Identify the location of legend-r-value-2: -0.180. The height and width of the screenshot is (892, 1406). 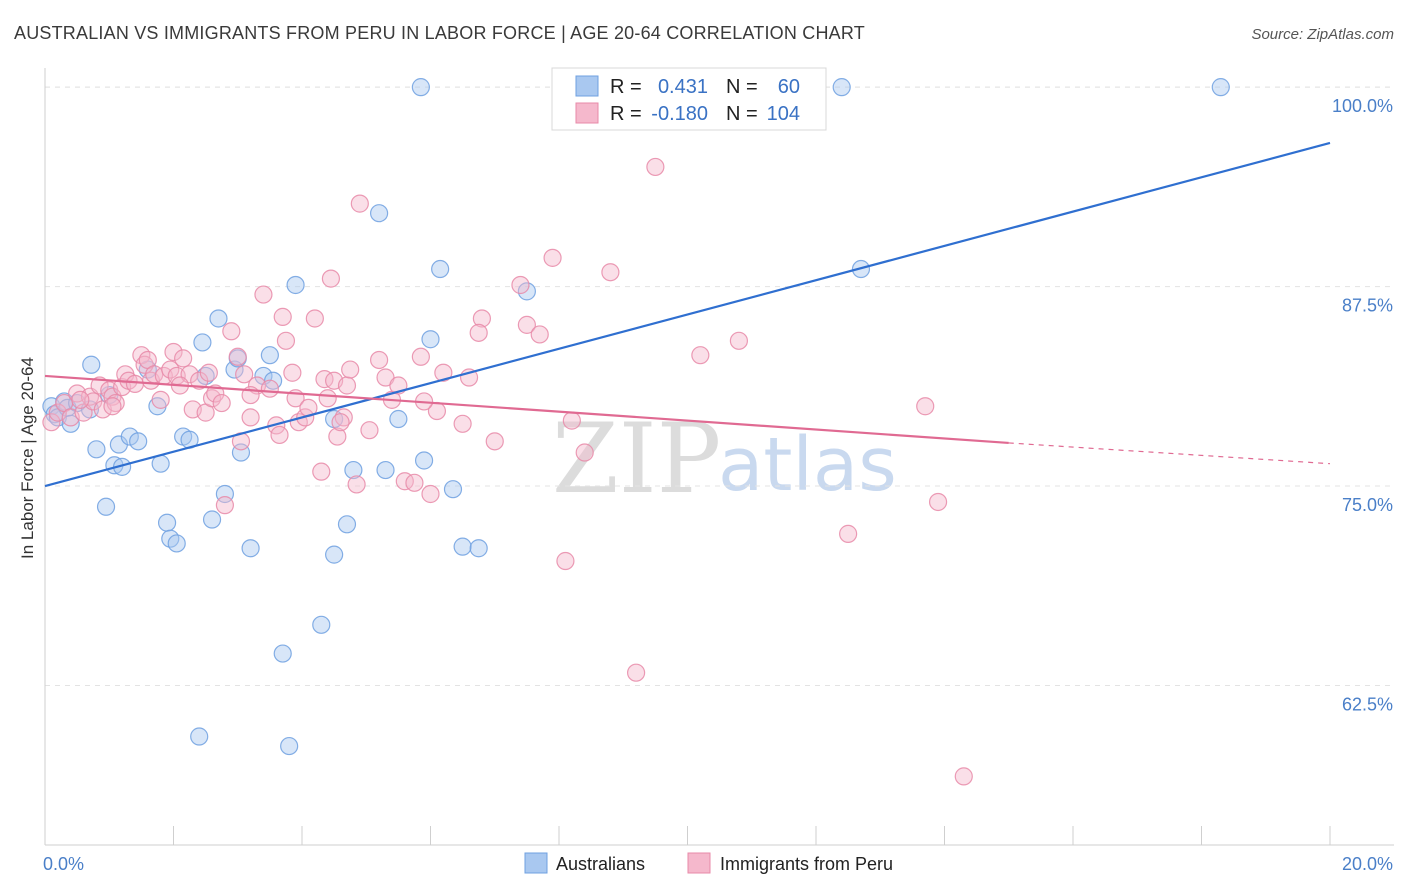
(679, 114).